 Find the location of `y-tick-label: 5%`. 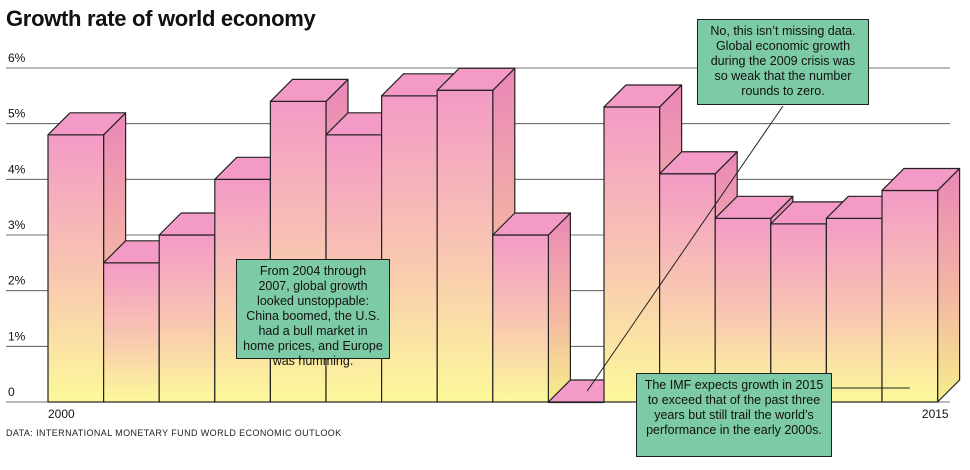

y-tick-label: 5% is located at coordinates (17, 114).